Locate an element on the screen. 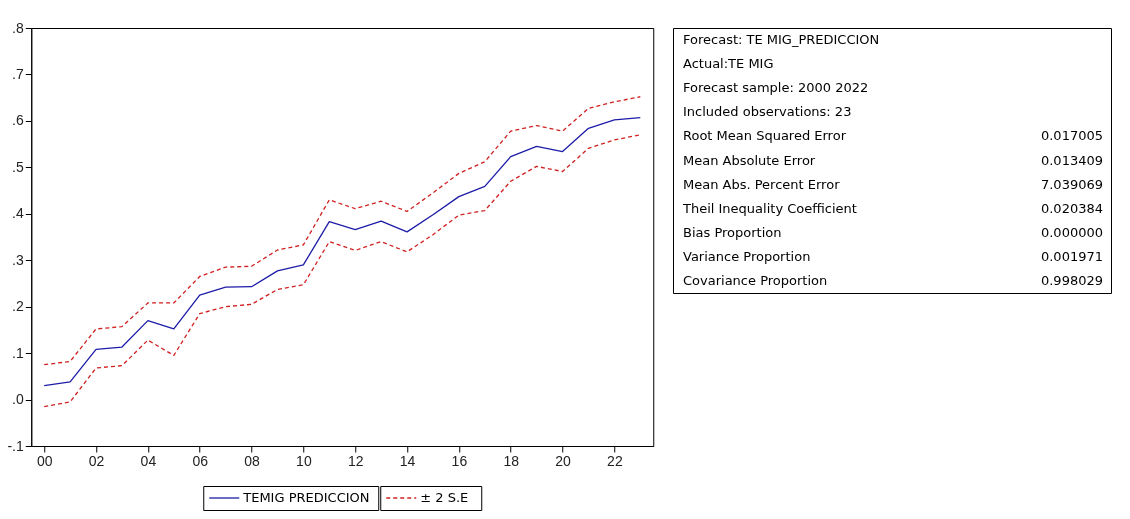 This screenshot has width=1130, height=519. legend-label: ± 2 S.E is located at coordinates (444, 497).